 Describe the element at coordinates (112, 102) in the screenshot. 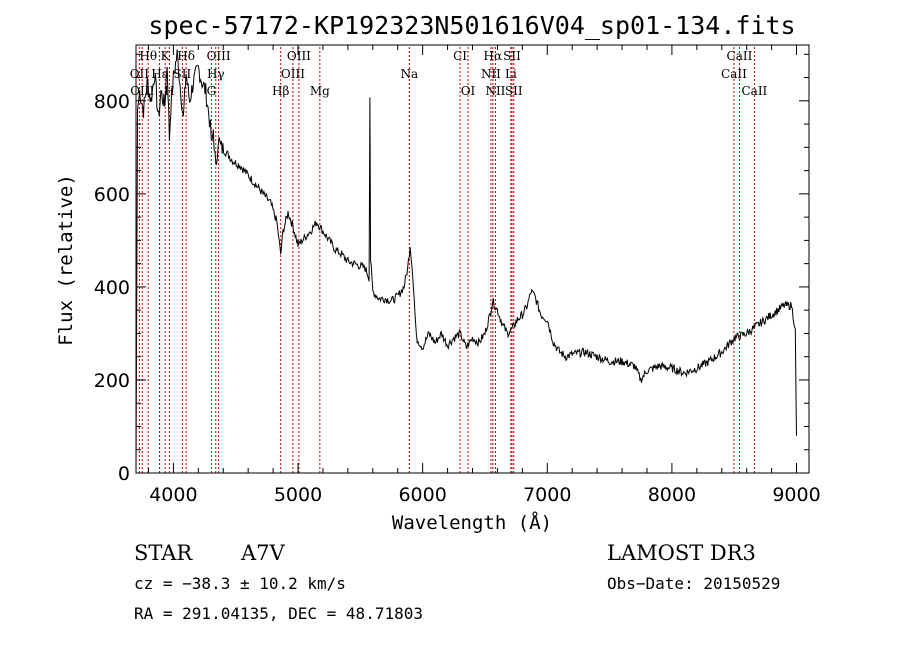

I see `y-tick-label-4: 800` at that location.